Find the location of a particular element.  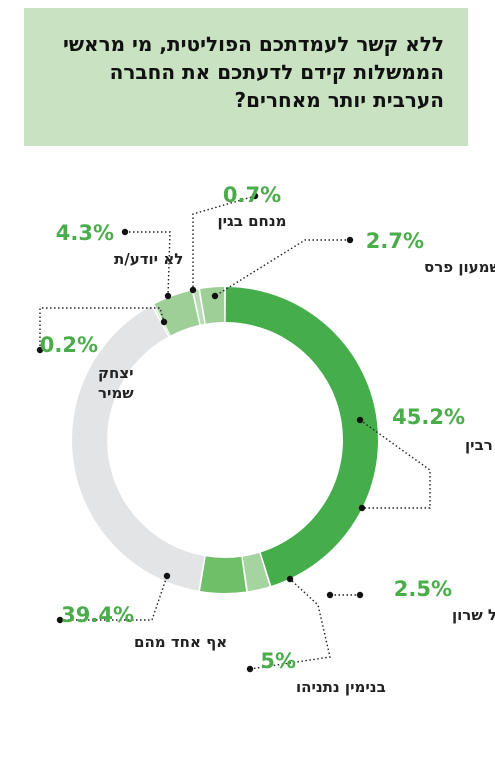

slice-percent-0: 45.2% is located at coordinates (428, 417).